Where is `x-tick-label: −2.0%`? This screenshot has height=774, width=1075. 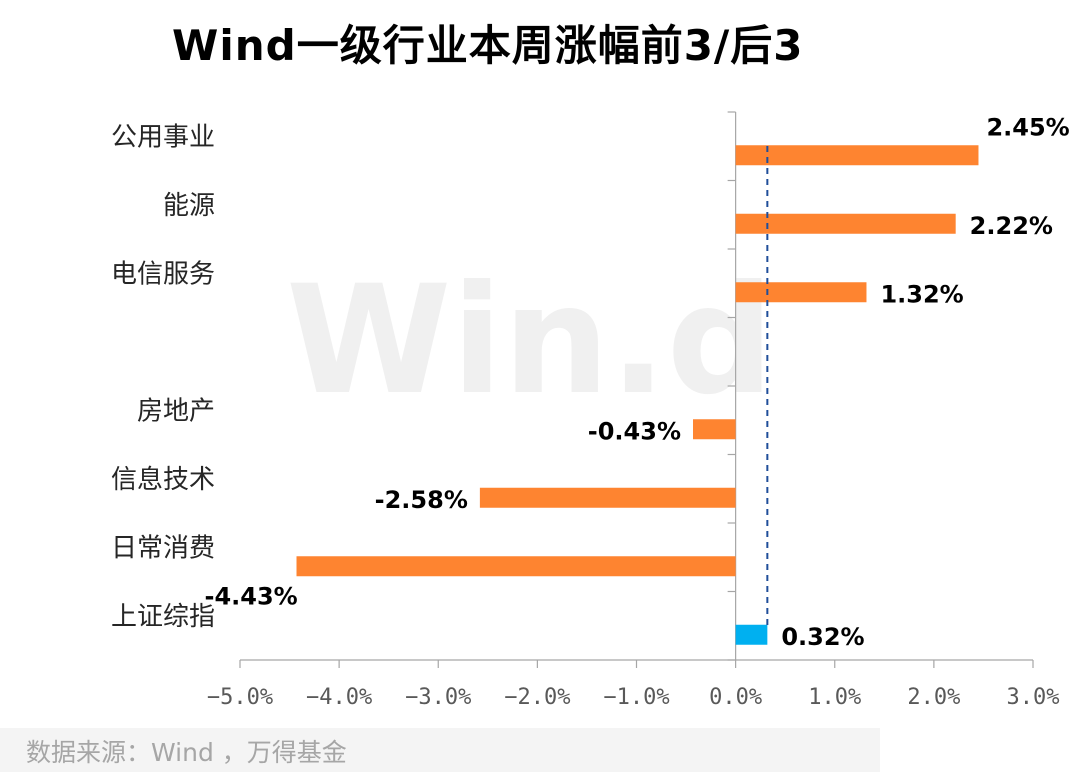
x-tick-label: −2.0% is located at coordinates (537, 697).